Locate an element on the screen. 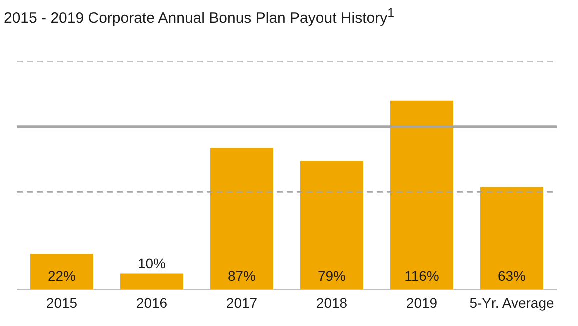  data-label: 10% is located at coordinates (152, 264).